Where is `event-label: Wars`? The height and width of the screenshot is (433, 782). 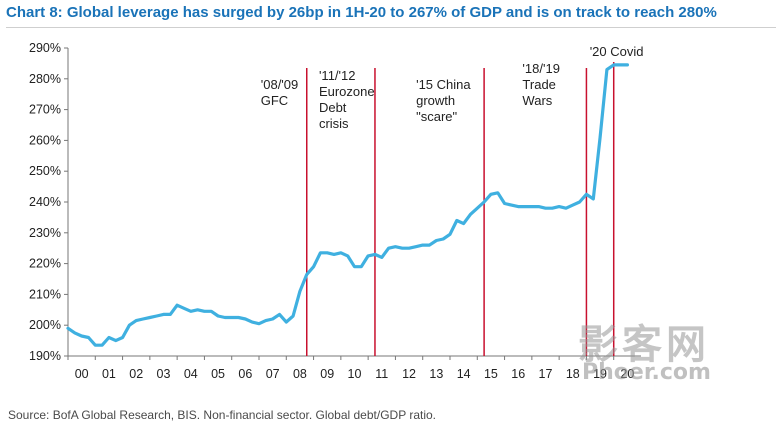
event-label: Wars is located at coordinates (537, 100).